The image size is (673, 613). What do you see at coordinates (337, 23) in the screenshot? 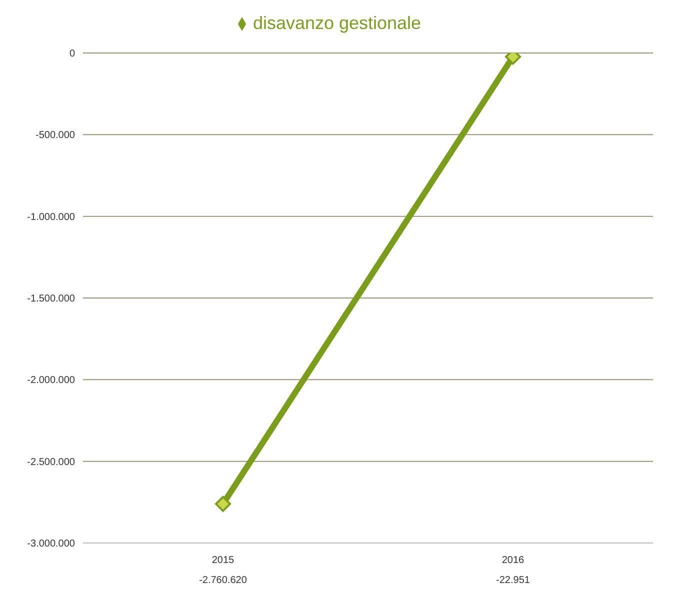
I see `legend-label: disavanzo gestionale` at bounding box center [337, 23].